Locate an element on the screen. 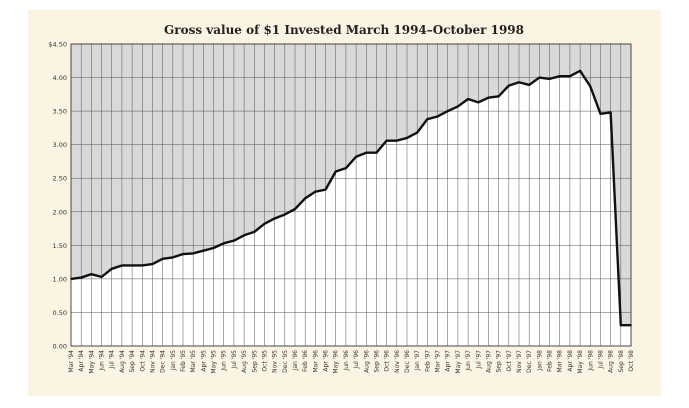 Image resolution: width=689 pixels, height=408 pixels. x-tick-label: Sep '97 is located at coordinates (499, 361).